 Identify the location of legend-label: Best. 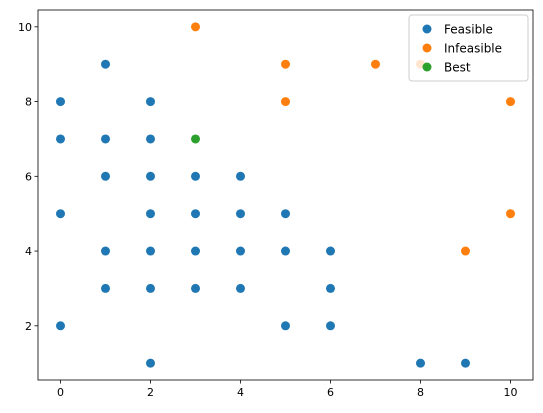
(457, 68).